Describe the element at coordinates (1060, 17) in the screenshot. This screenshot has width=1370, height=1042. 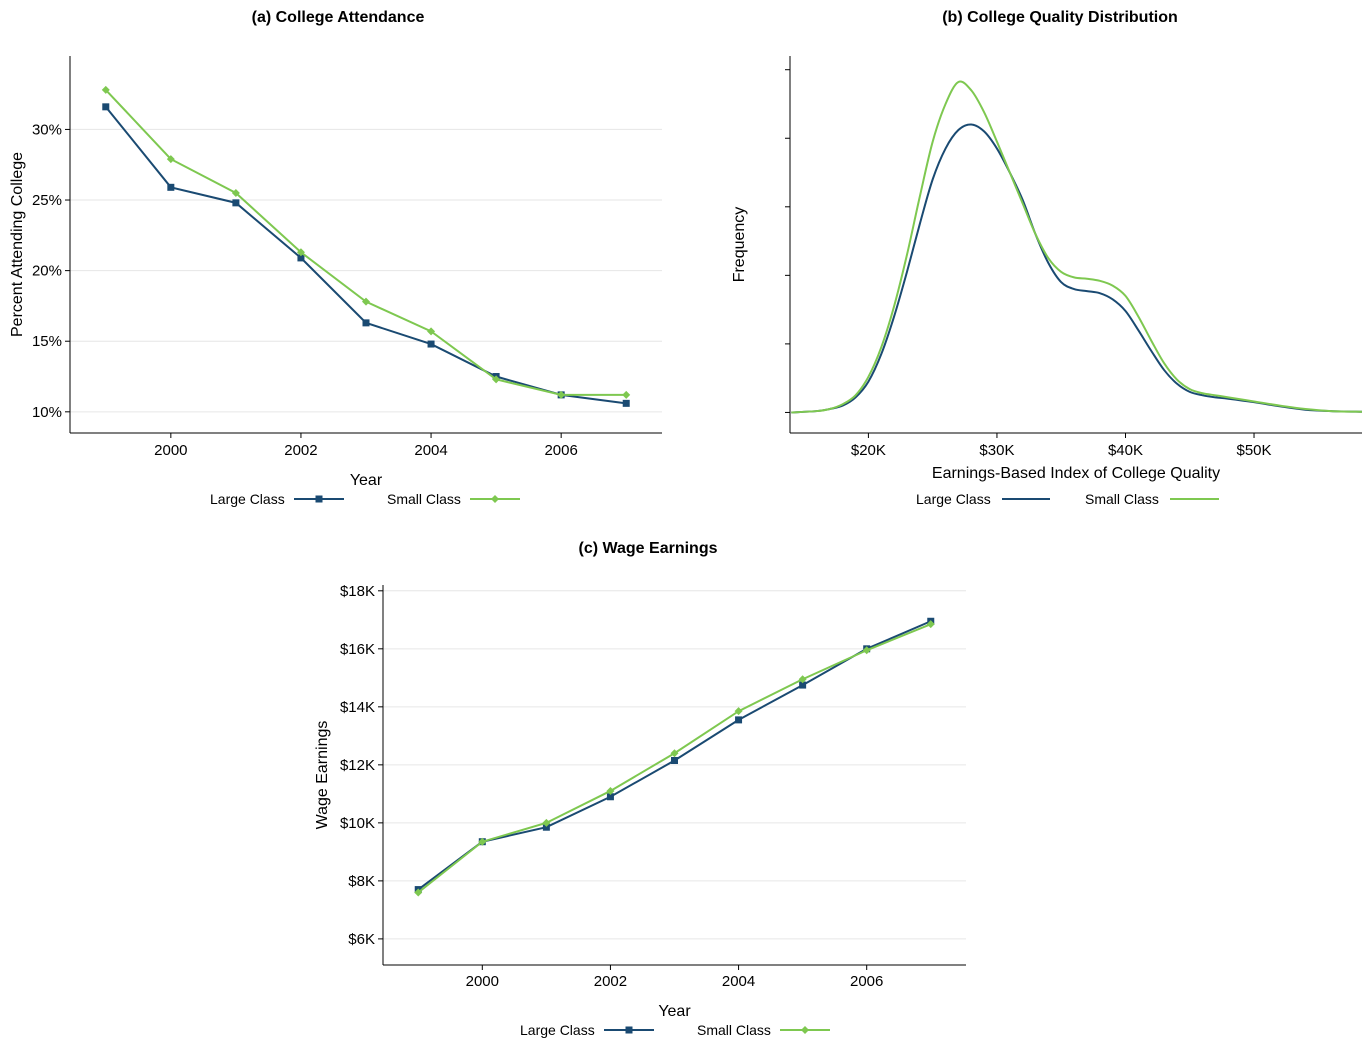
I see `chart-title: (b) College Quality Distribution` at that location.